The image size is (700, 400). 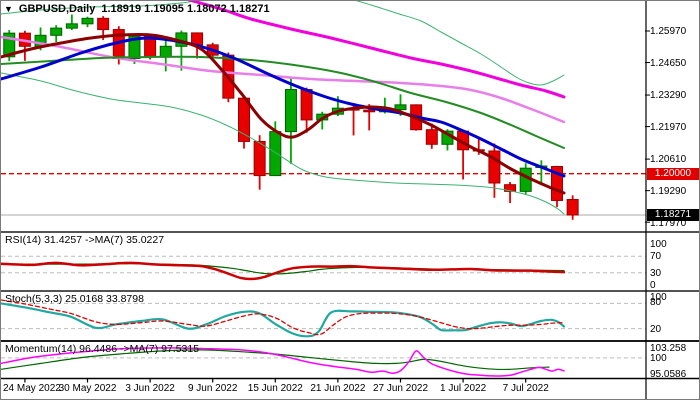 What do you see at coordinates (150, 388) in the screenshot?
I see `date-tick-label: 3 Jun 2022` at bounding box center [150, 388].